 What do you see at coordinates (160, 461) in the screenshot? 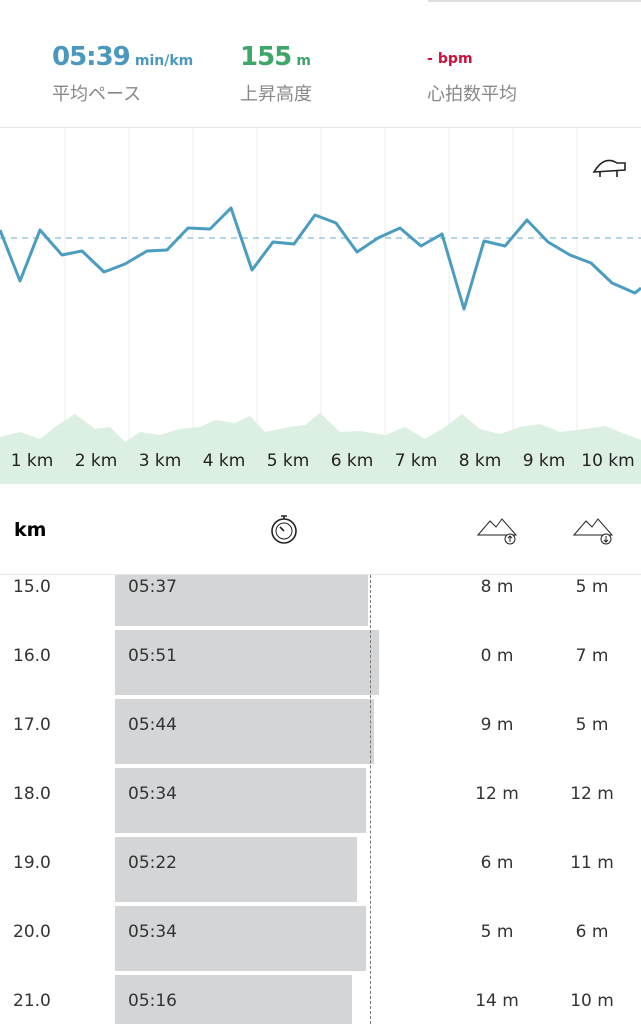
I see `km-label: 3 km` at bounding box center [160, 461].